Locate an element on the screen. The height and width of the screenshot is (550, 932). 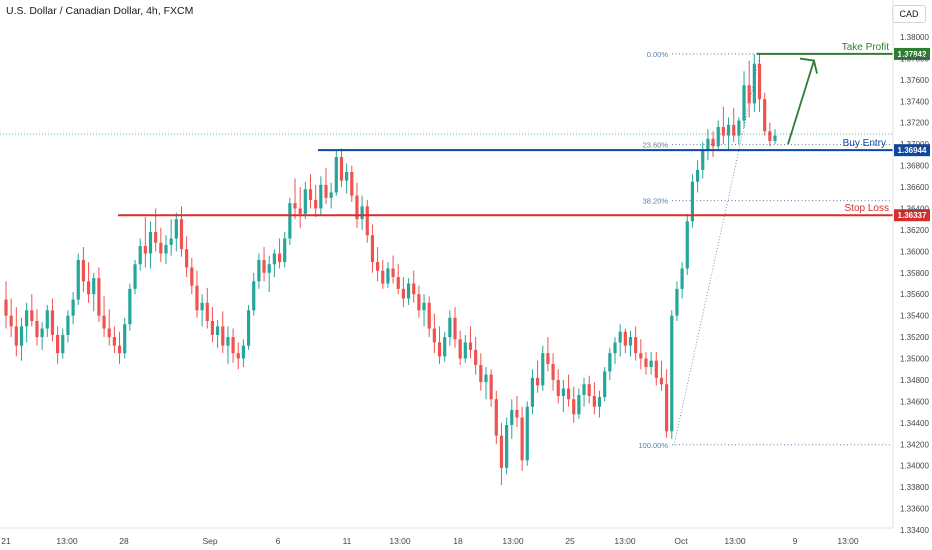
time-tick-label: 13:00 is located at coordinates (848, 541).